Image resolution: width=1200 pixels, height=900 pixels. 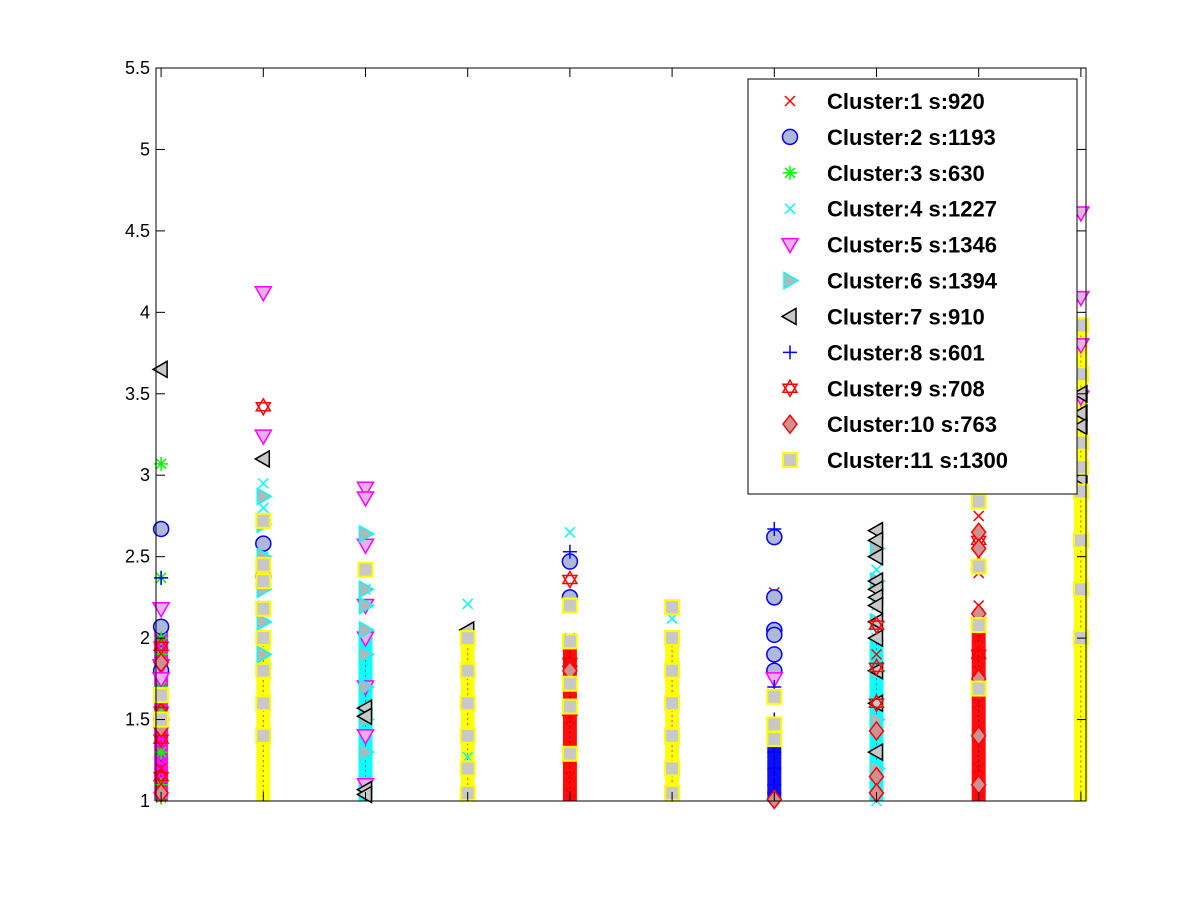 What do you see at coordinates (906, 352) in the screenshot?
I see `legend-label-8: Cluster:8 s:601` at bounding box center [906, 352].